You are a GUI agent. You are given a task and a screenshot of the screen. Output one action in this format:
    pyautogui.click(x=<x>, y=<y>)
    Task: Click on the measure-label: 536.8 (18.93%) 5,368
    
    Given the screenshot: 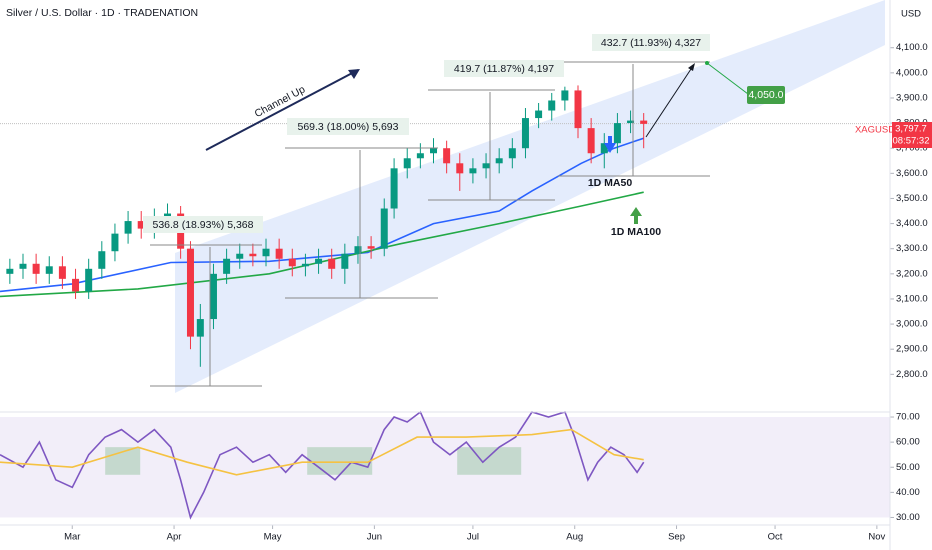 What is the action you would take?
    pyautogui.click(x=203, y=225)
    